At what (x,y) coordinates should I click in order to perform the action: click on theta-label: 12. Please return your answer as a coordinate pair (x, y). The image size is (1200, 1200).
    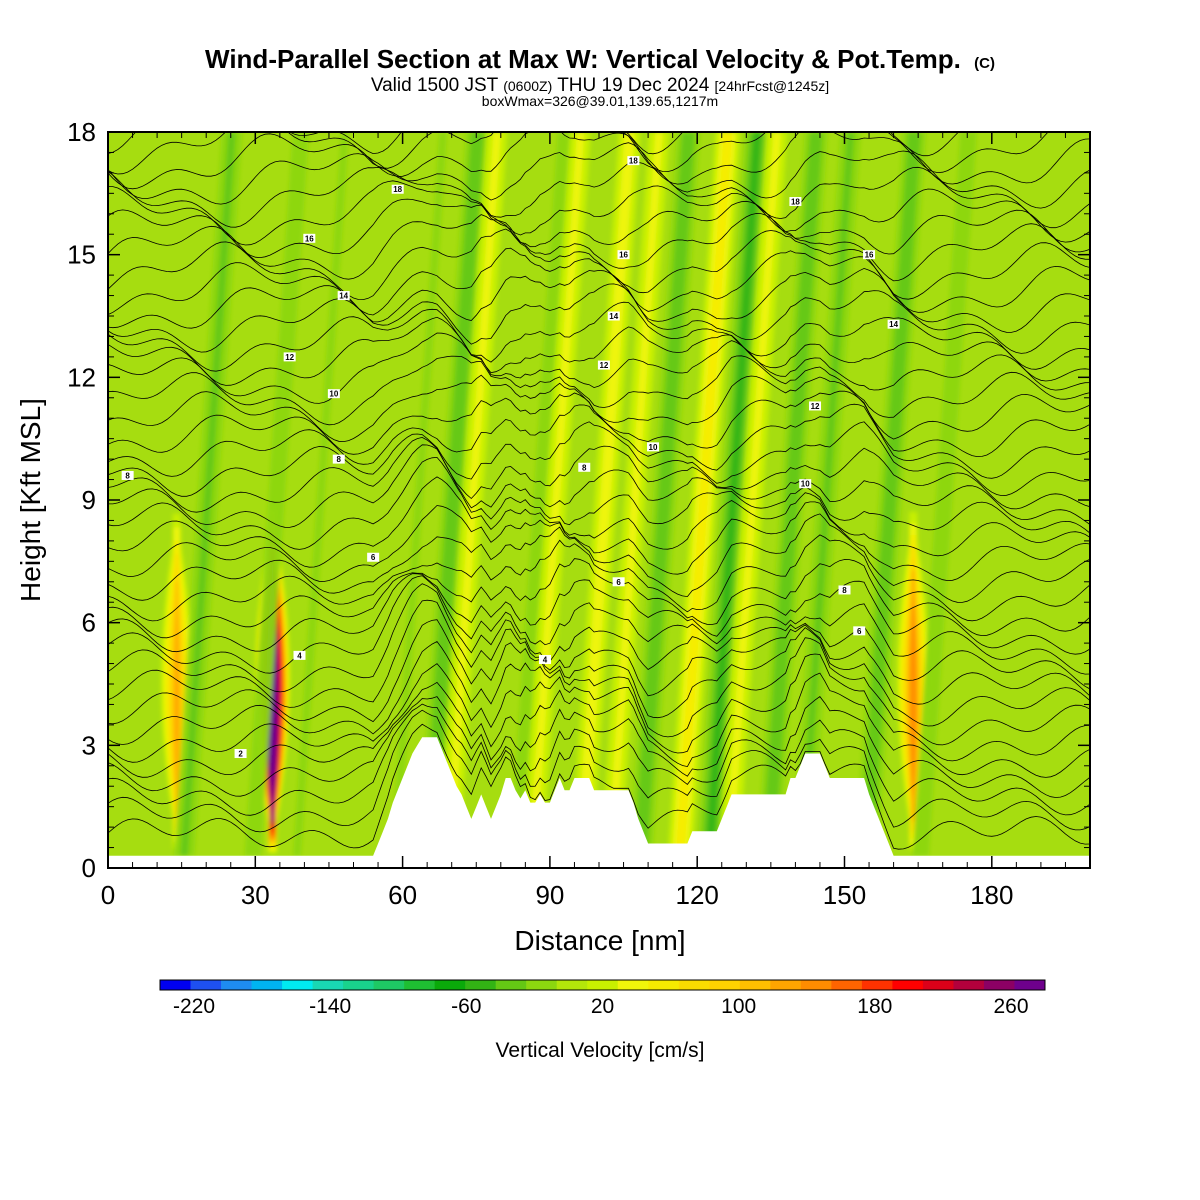
    Looking at the image, I should click on (603, 365).